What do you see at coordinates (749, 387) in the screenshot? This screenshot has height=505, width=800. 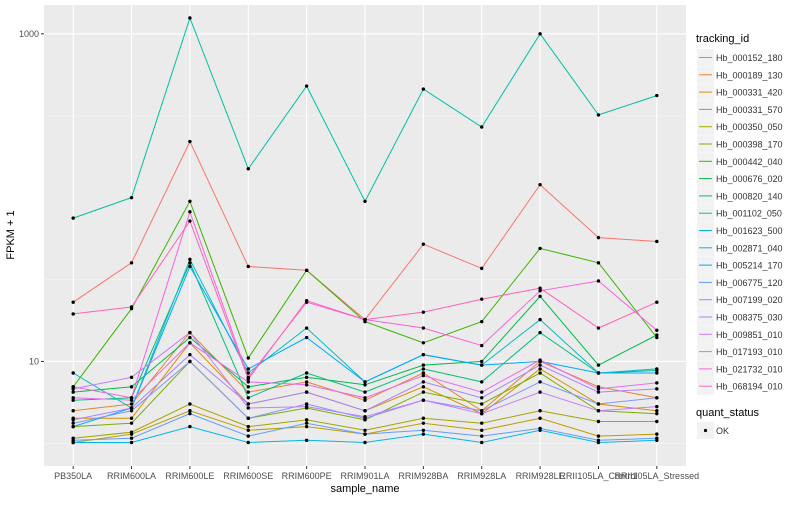 I see `legend-label: Hb_068194_010` at bounding box center [749, 387].